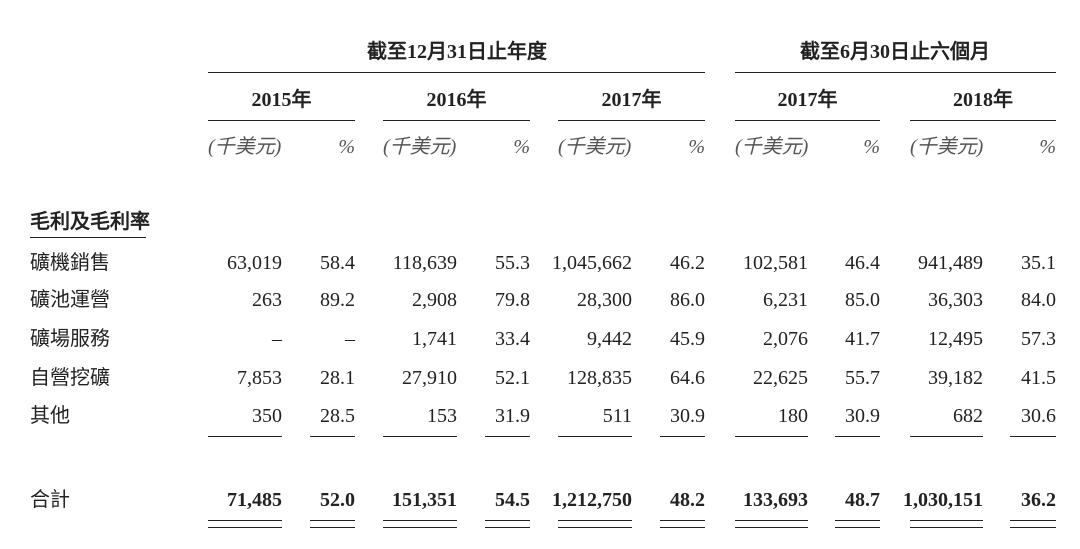 Image resolution: width=1080 pixels, height=549 pixels. I want to click on cell: 180, so click(793, 416).